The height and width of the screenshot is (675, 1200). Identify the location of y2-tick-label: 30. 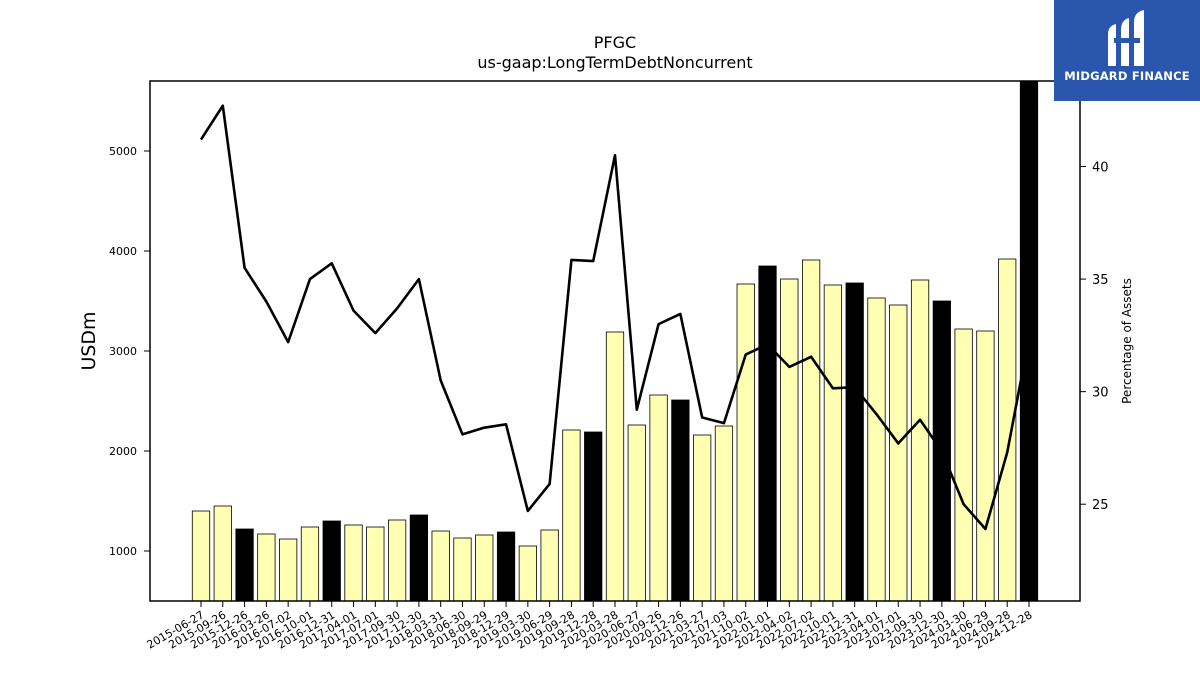
(1100, 393).